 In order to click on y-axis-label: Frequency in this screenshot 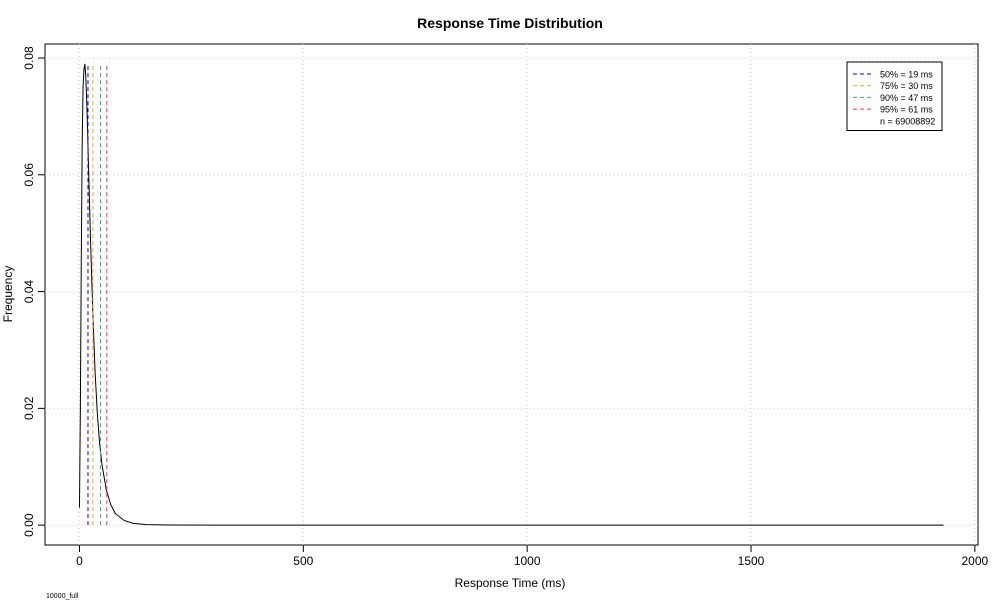, I will do `click(8, 294)`.